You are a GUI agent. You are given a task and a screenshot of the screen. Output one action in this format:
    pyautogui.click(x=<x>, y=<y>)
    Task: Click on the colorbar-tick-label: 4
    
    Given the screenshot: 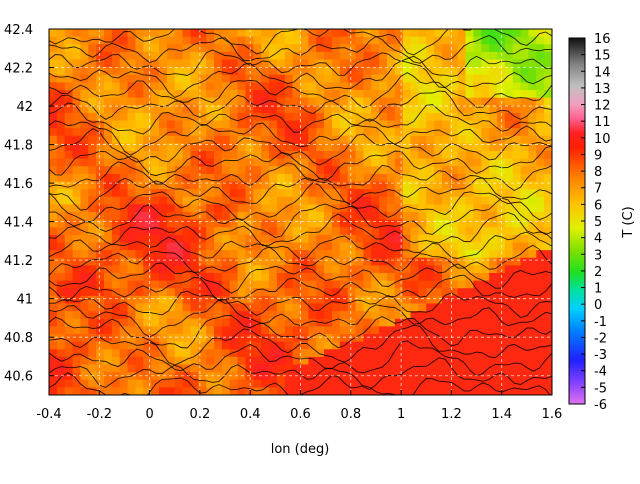 What is the action you would take?
    pyautogui.click(x=598, y=239)
    